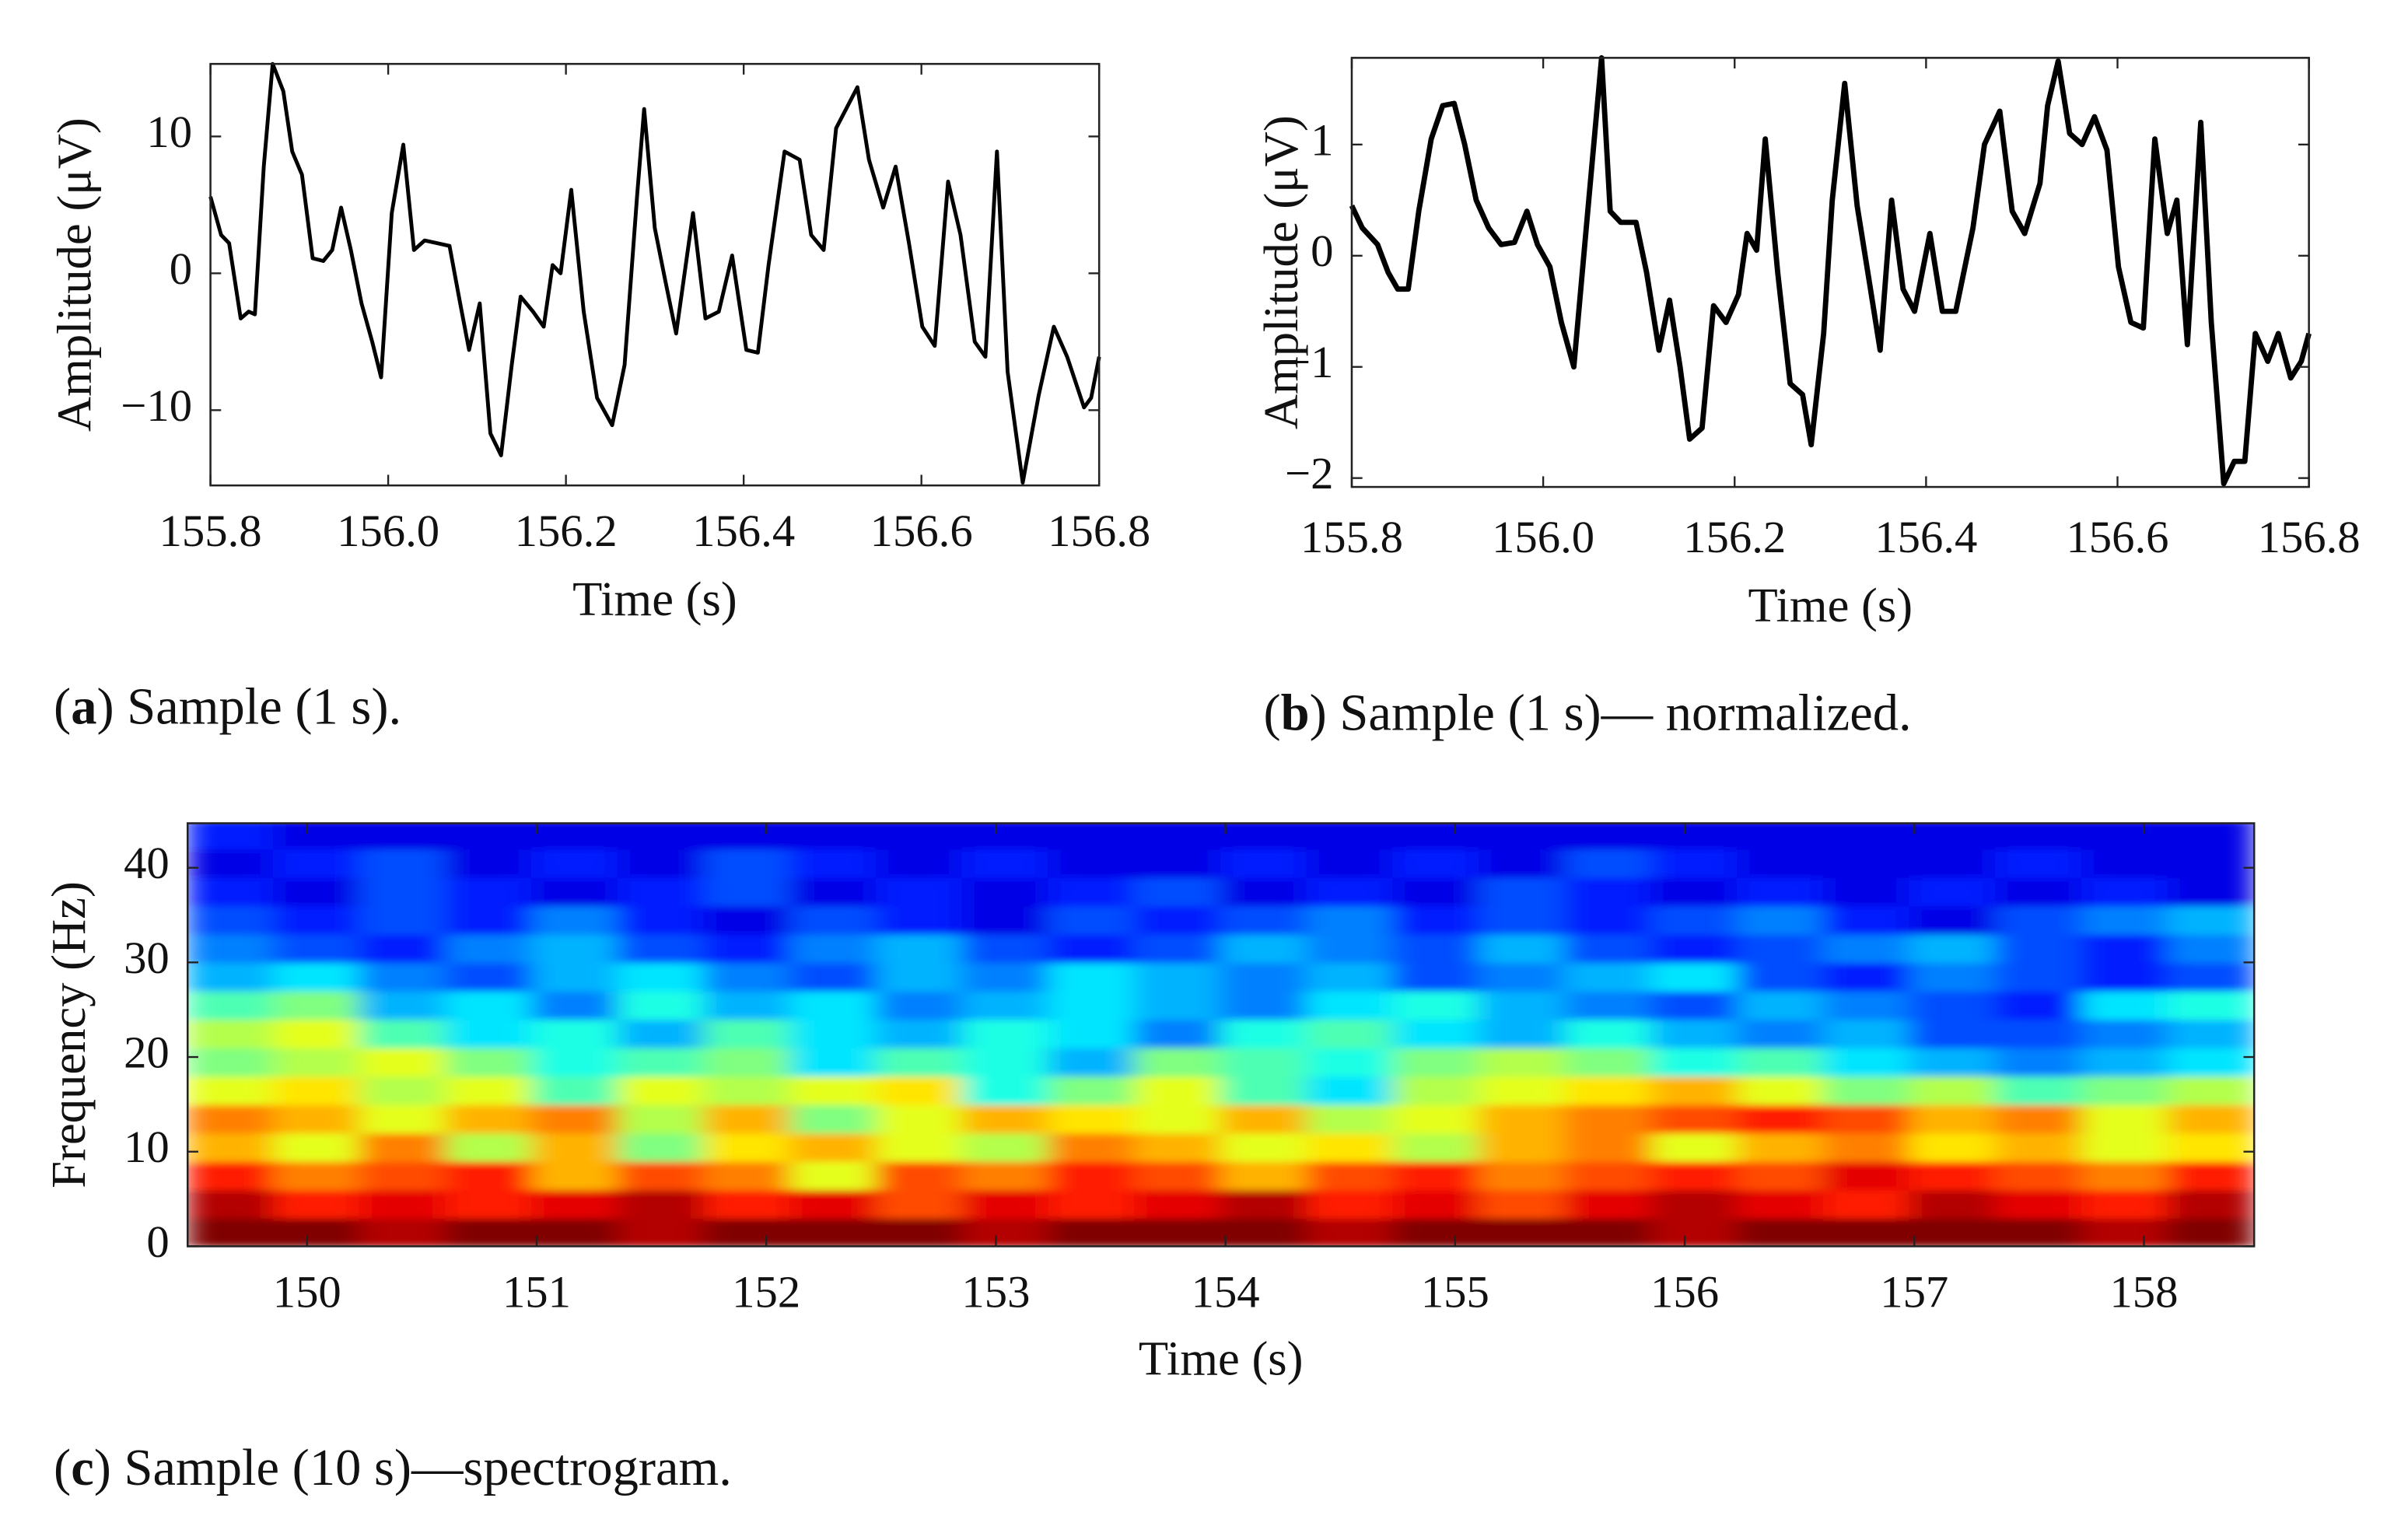  Describe the element at coordinates (566, 531) in the screenshot. I see `x-tick-label: 156.2` at that location.